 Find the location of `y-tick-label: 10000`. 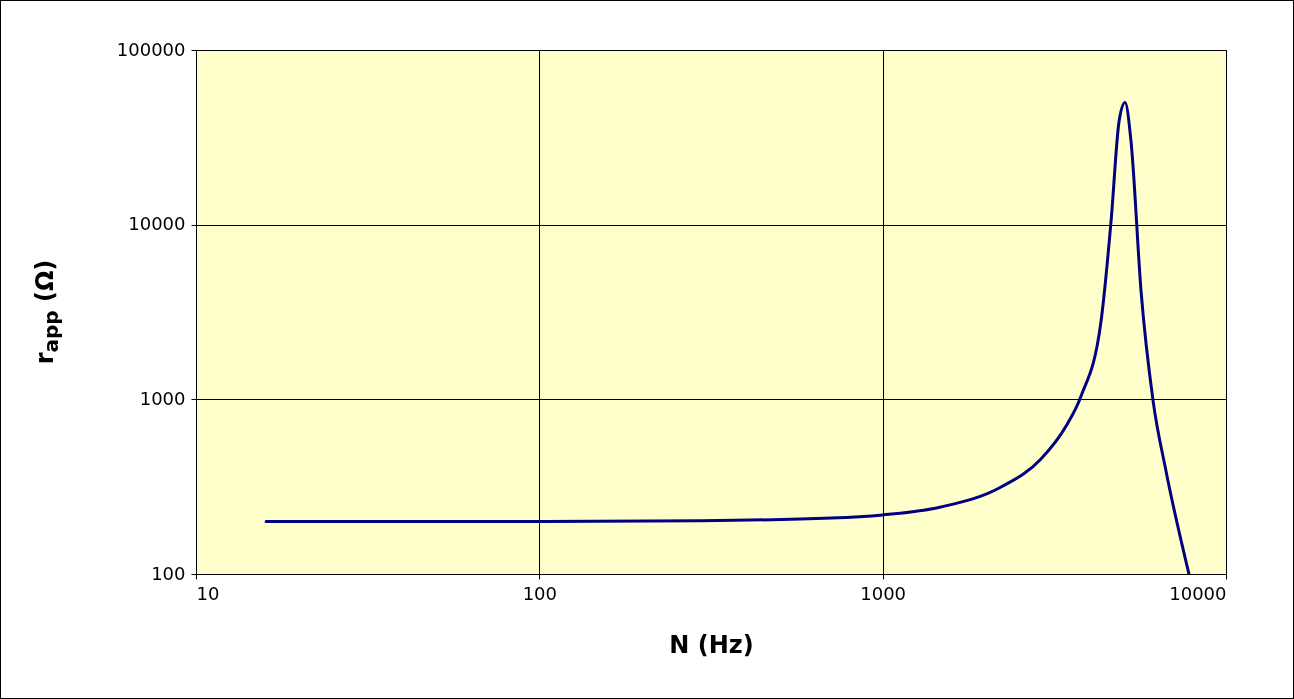

y-tick-label: 10000 is located at coordinates (157, 224).